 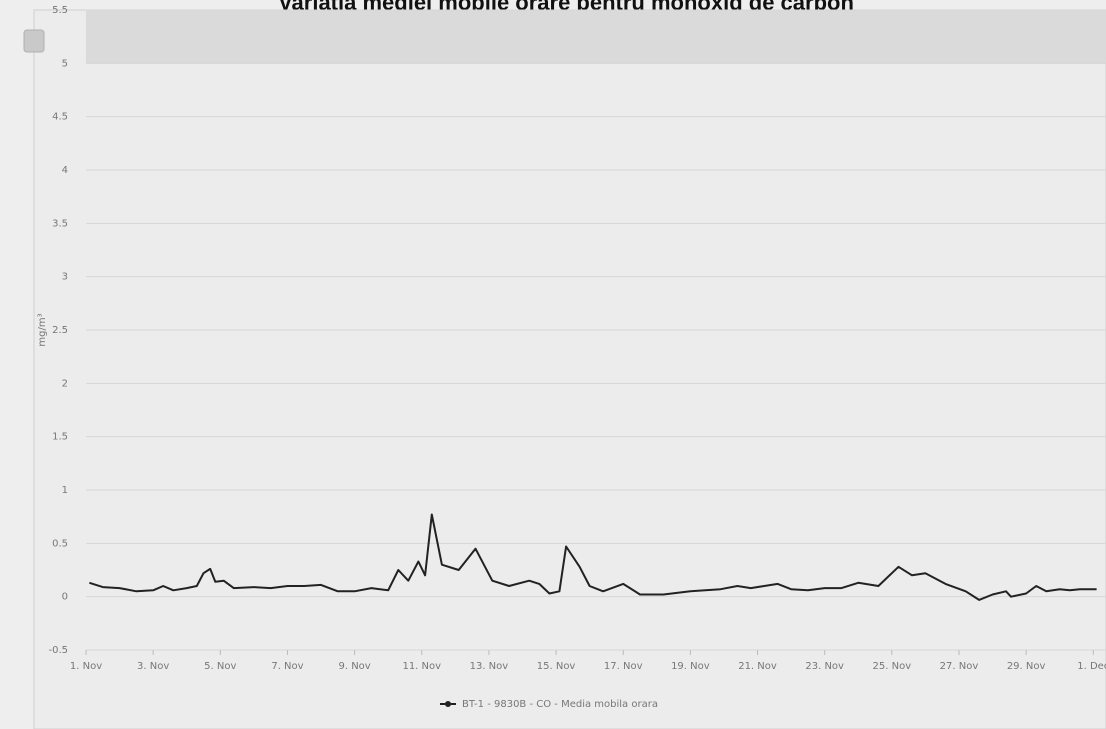 I want to click on legend-symbol-marker, so click(x=448, y=704).